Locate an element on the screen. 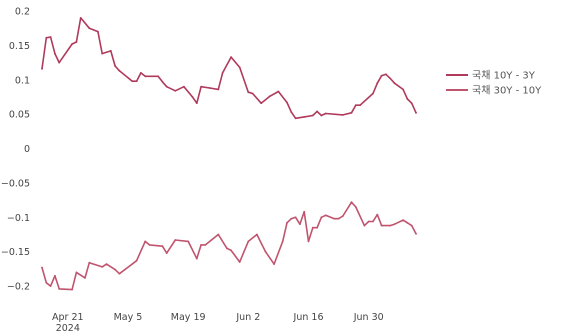  legend-item-2: 국채 30Y - 10Y is located at coordinates (494, 91).